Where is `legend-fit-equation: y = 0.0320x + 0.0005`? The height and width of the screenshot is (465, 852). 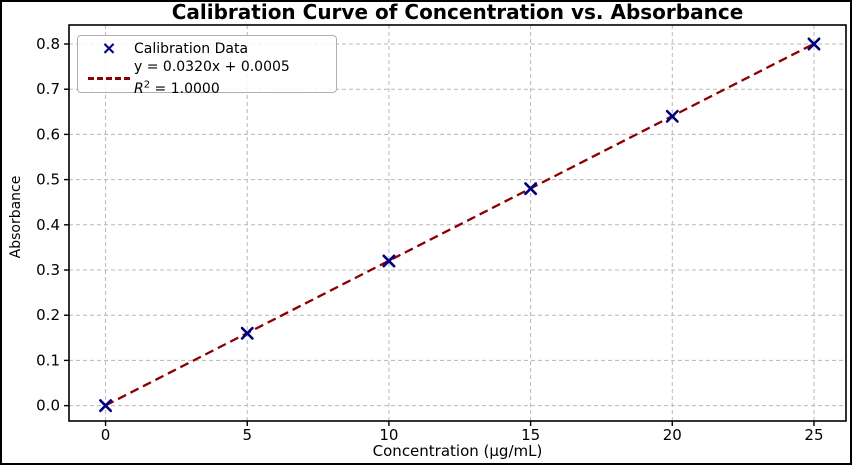
legend-fit-equation: y = 0.0320x + 0.0005 is located at coordinates (212, 67).